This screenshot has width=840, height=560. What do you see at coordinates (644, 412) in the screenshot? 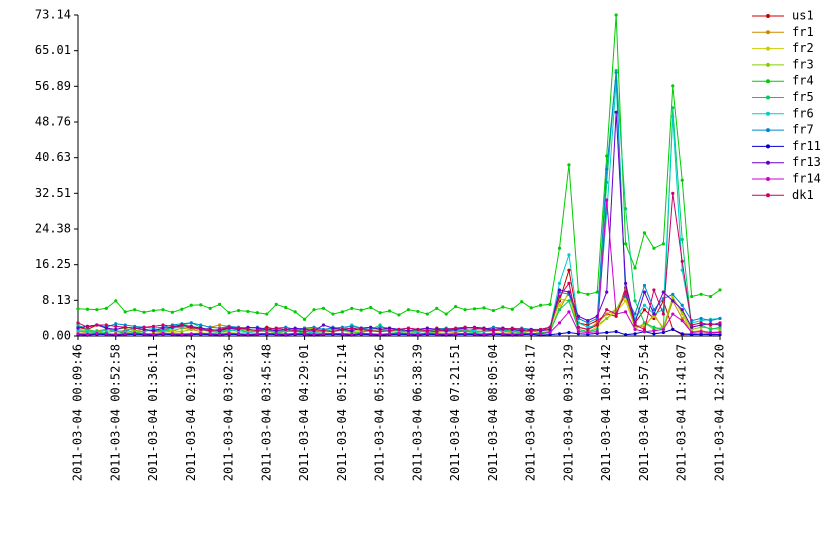
I see `x-tick-label: 2011-03-04 10:57:54` at bounding box center [644, 412].